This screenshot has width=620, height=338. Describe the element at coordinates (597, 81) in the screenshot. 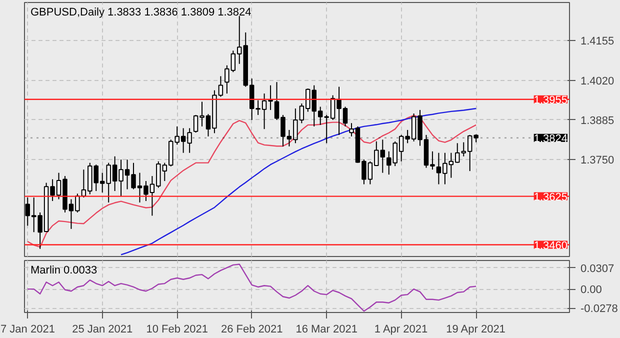

I see `y-tick-label: 1.4020` at that location.